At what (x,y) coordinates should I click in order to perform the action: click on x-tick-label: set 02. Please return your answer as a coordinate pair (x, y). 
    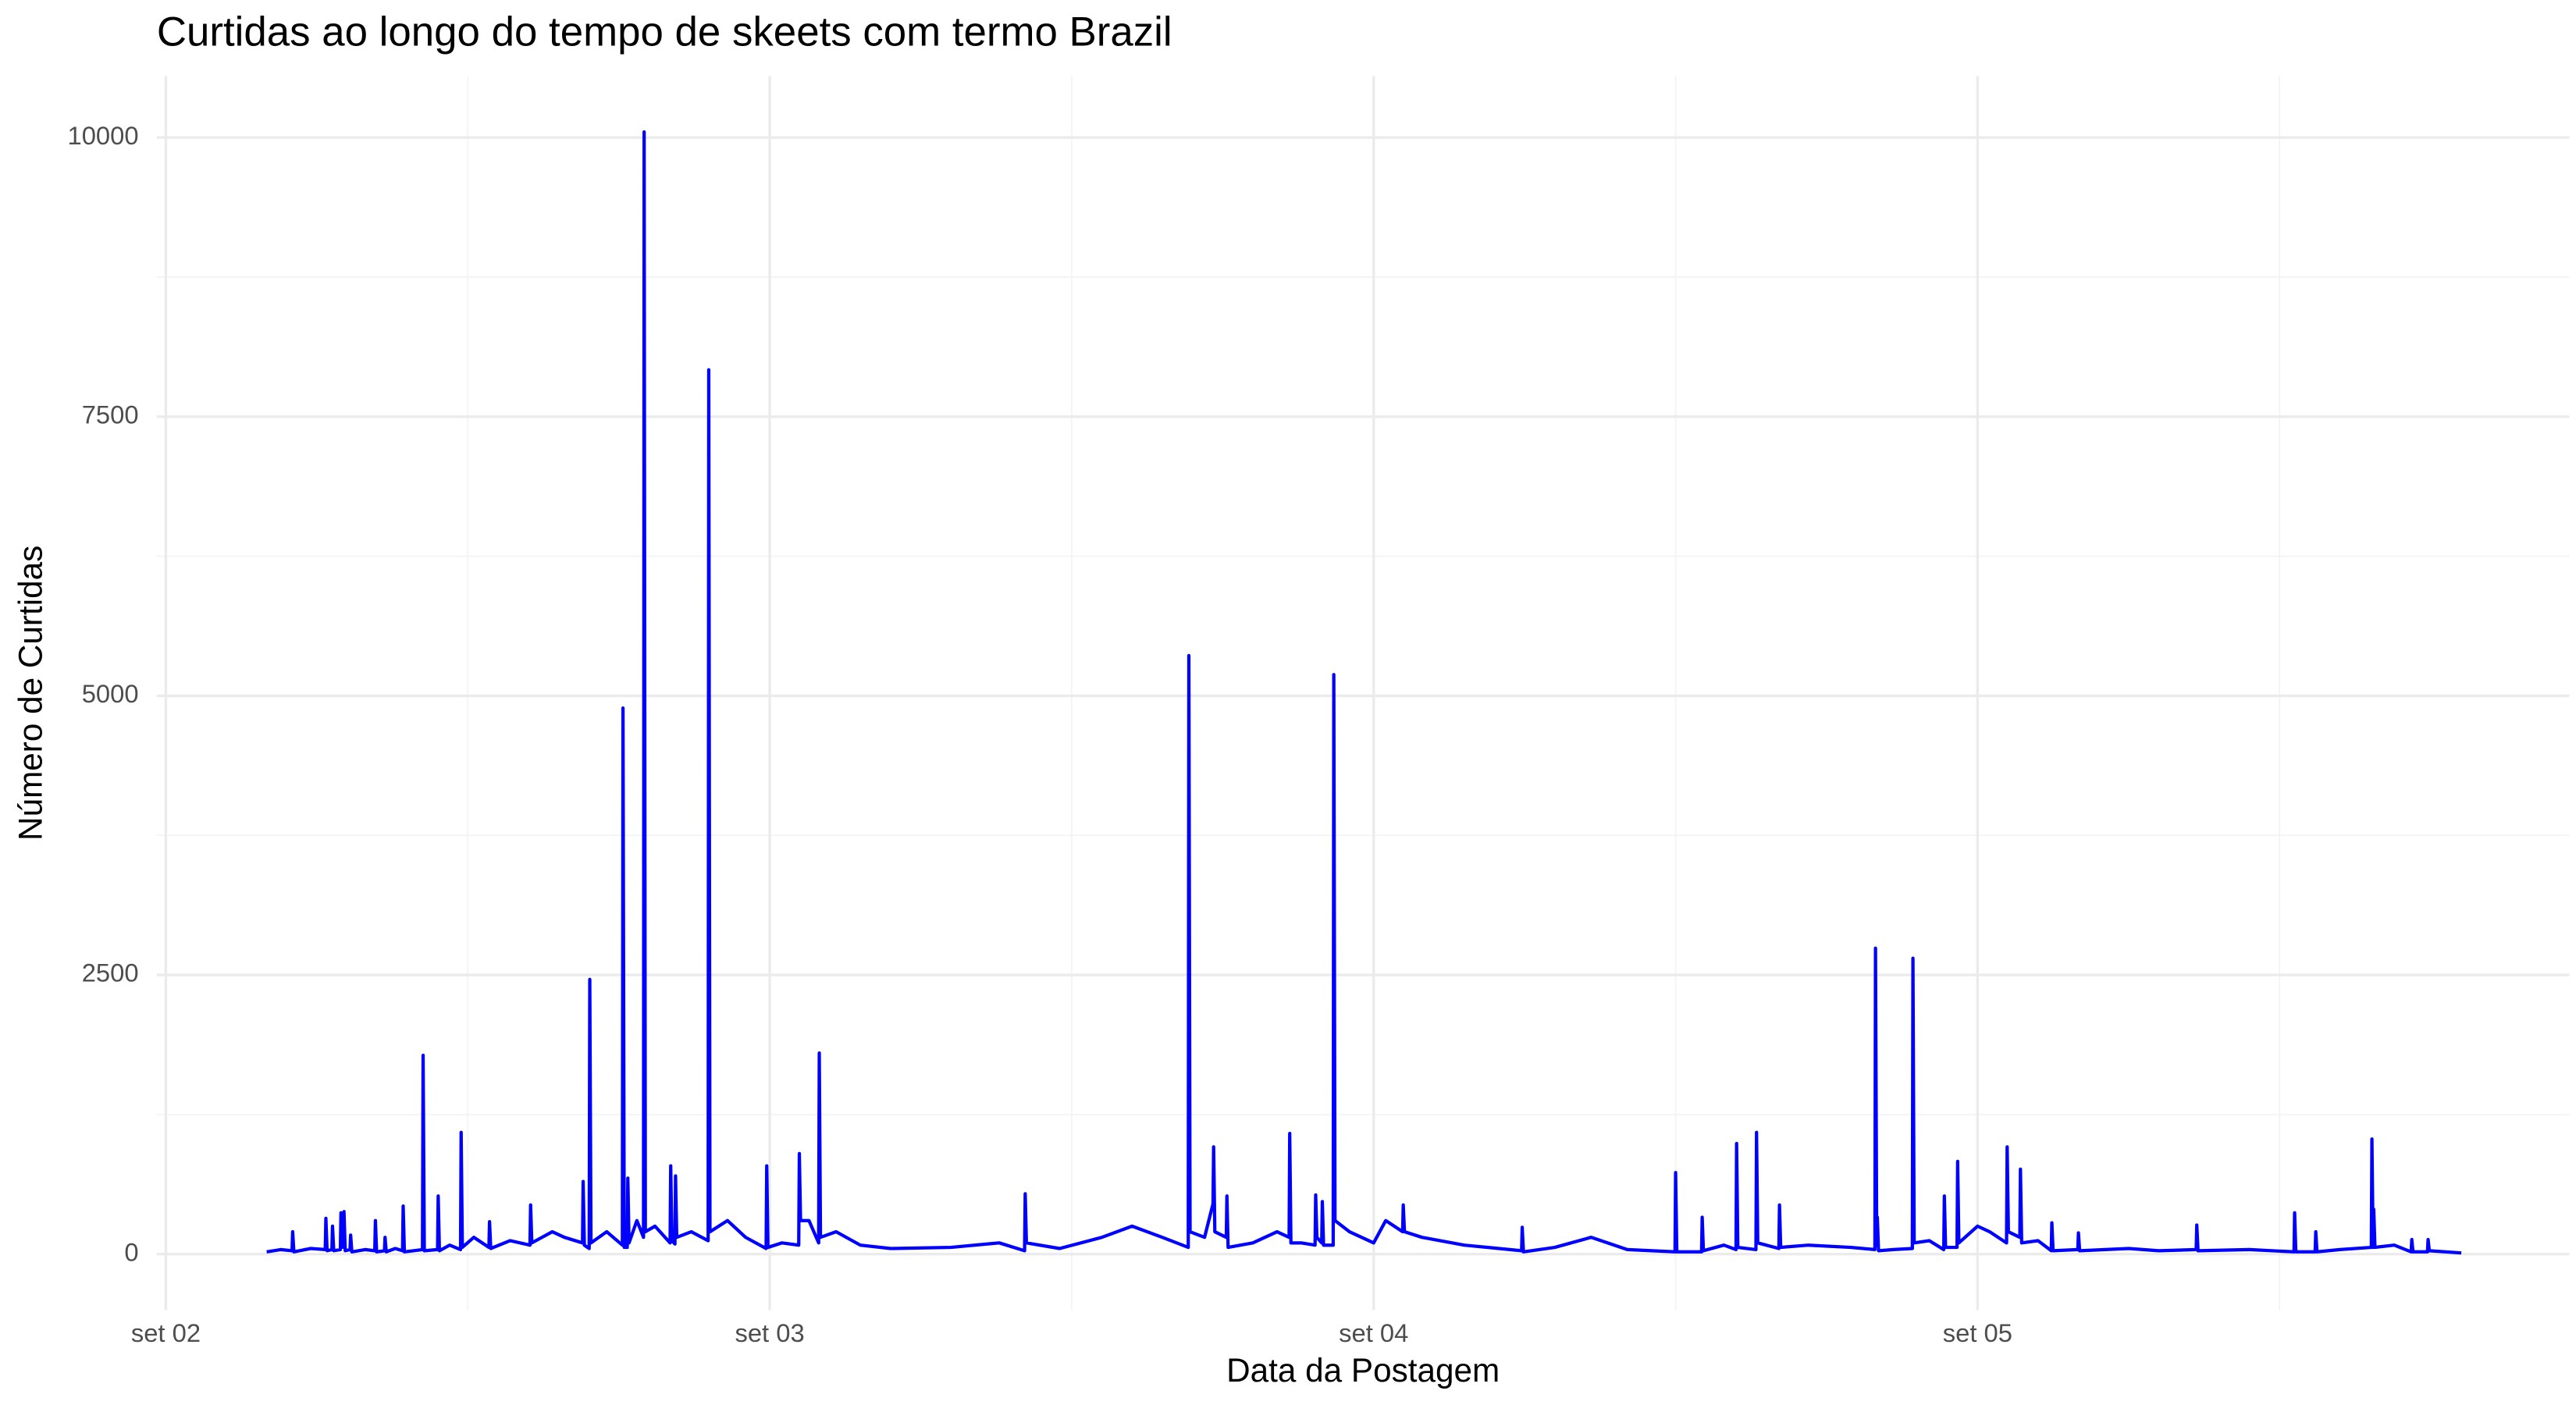
    Looking at the image, I should click on (166, 1333).